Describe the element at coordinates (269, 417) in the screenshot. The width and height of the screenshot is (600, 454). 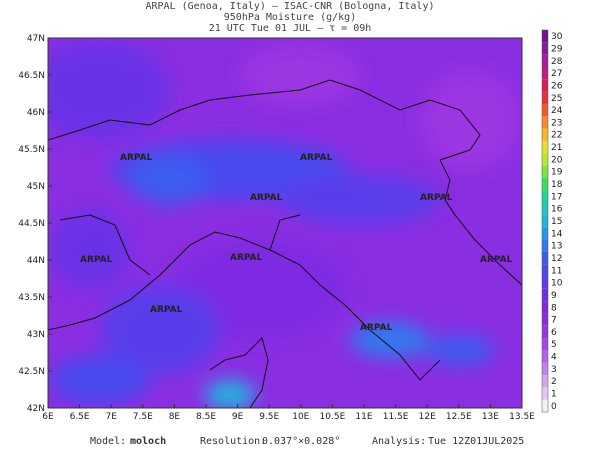
I see `lon-label: 9.5E` at that location.